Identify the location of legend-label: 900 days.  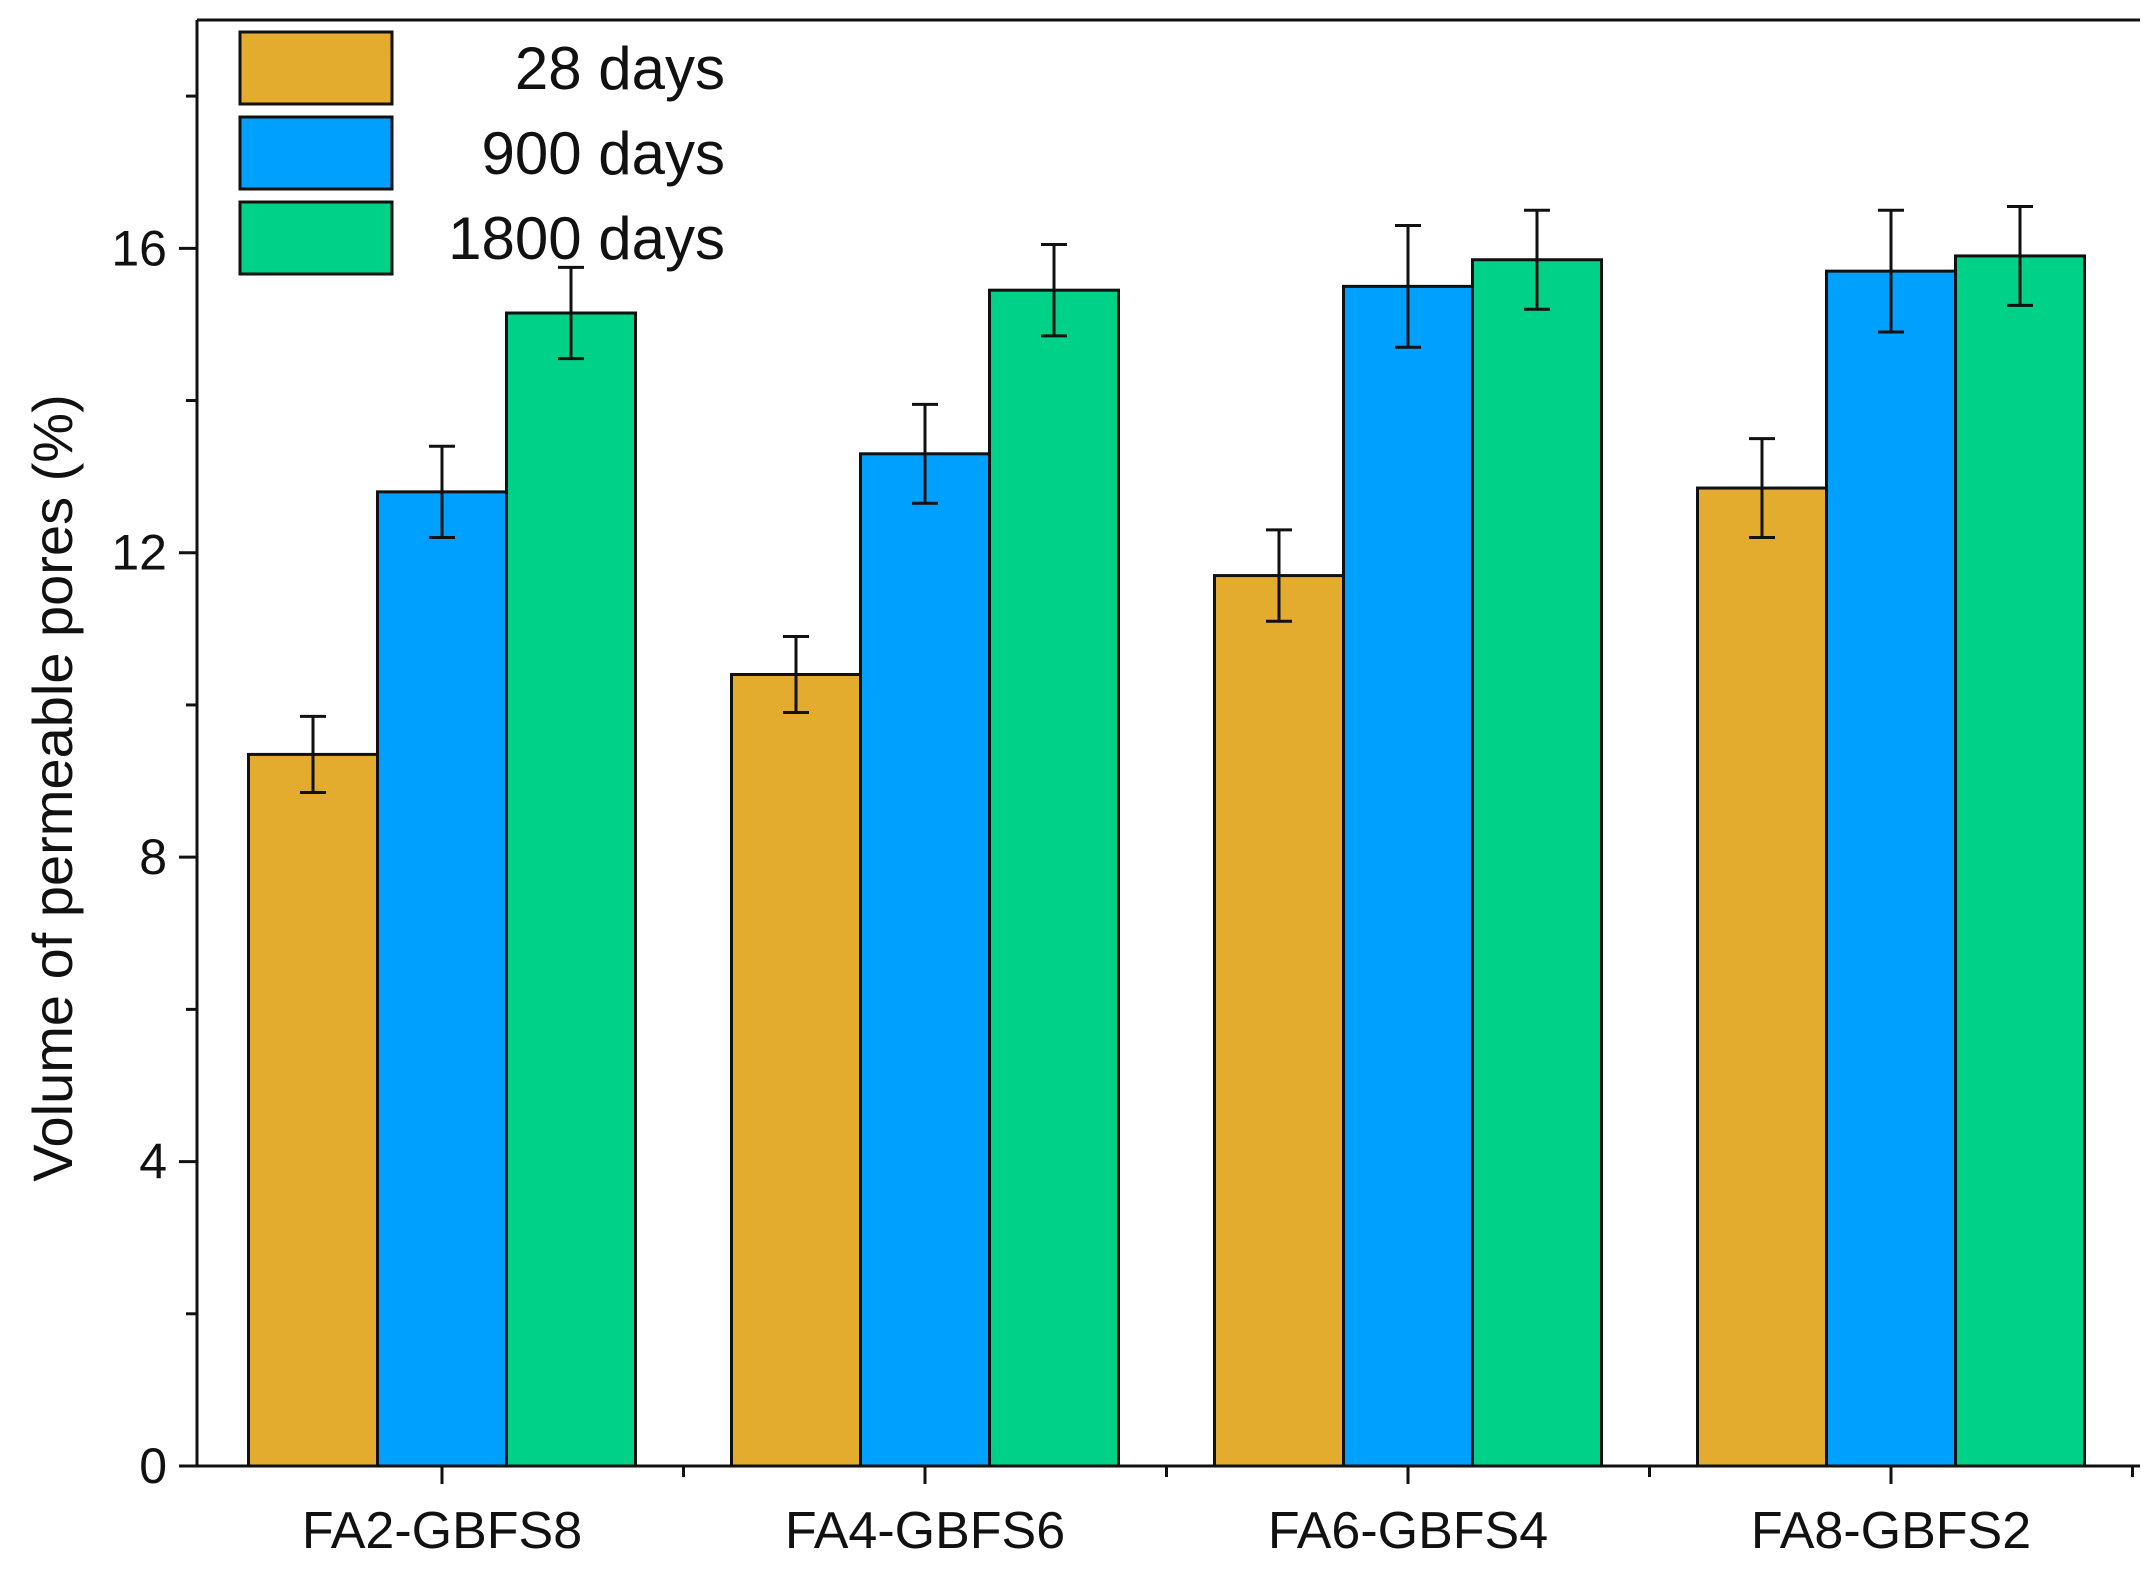
(603, 153).